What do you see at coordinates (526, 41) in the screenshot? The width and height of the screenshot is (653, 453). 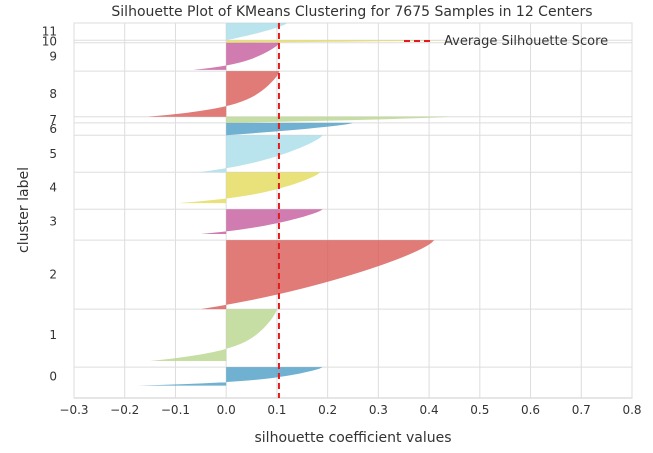 I see `legend-label: Average Silhouette Score` at bounding box center [526, 41].